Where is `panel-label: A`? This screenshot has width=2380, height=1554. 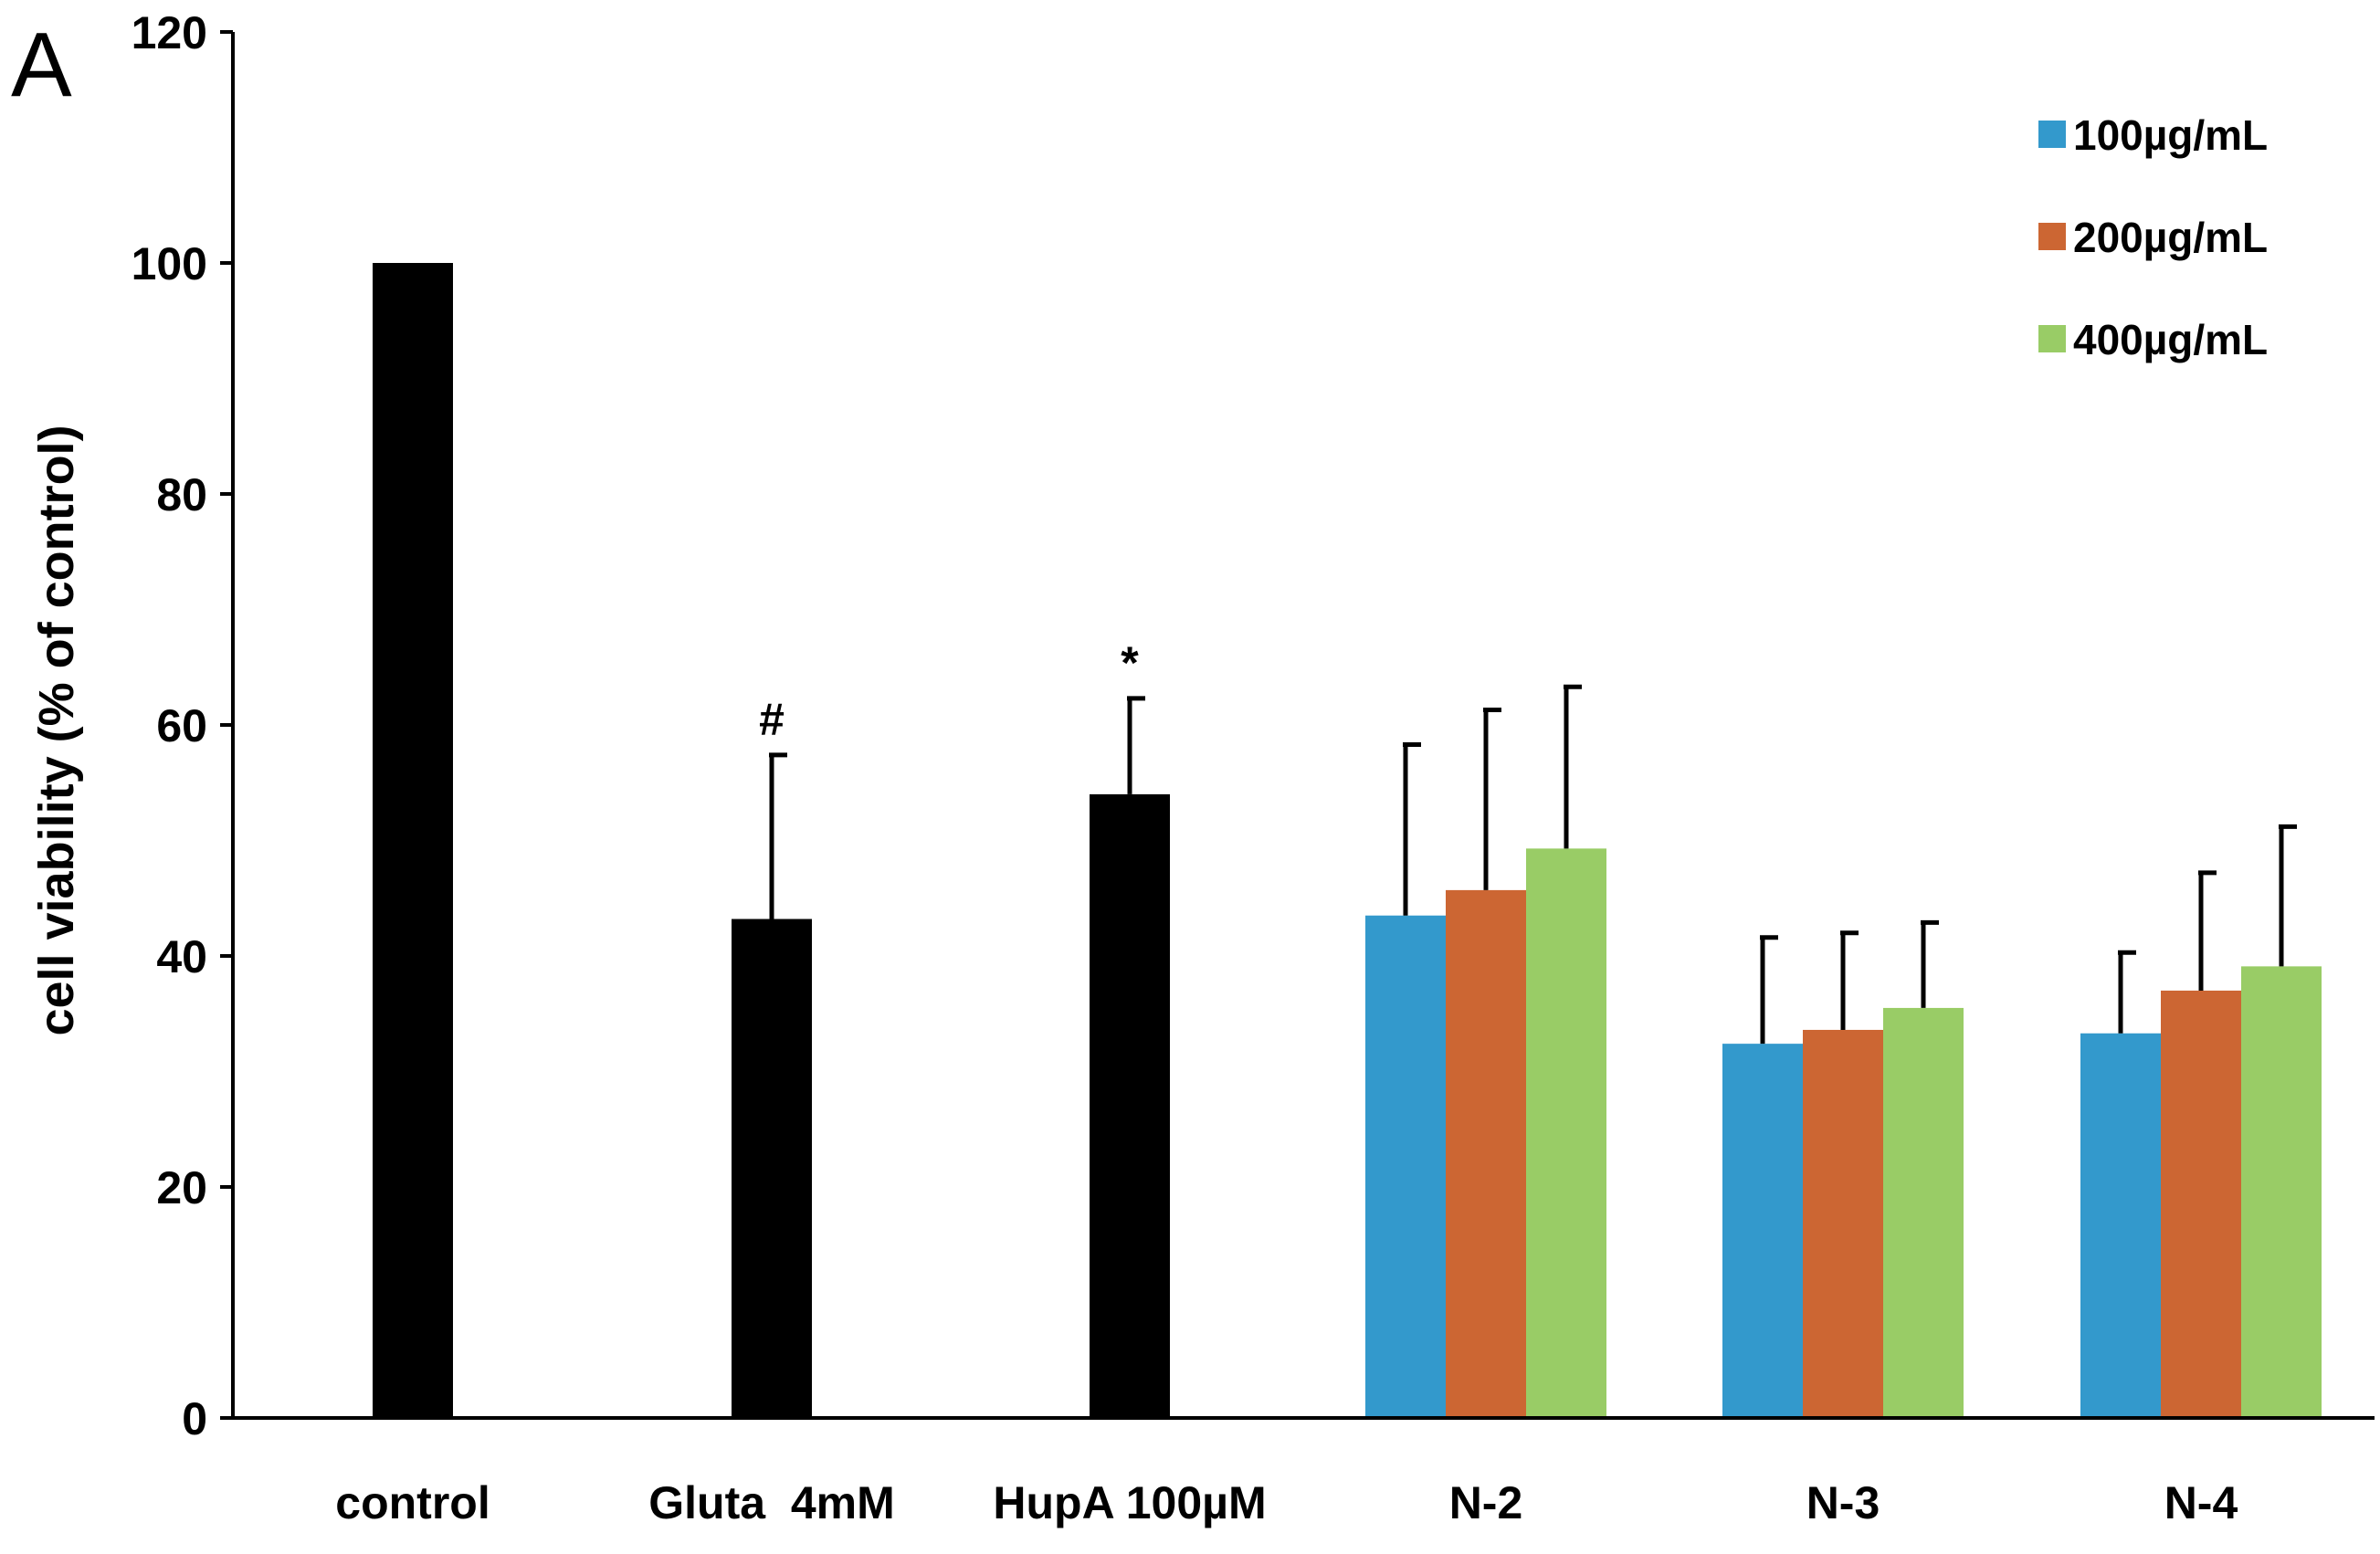
panel-label: A is located at coordinates (41, 65).